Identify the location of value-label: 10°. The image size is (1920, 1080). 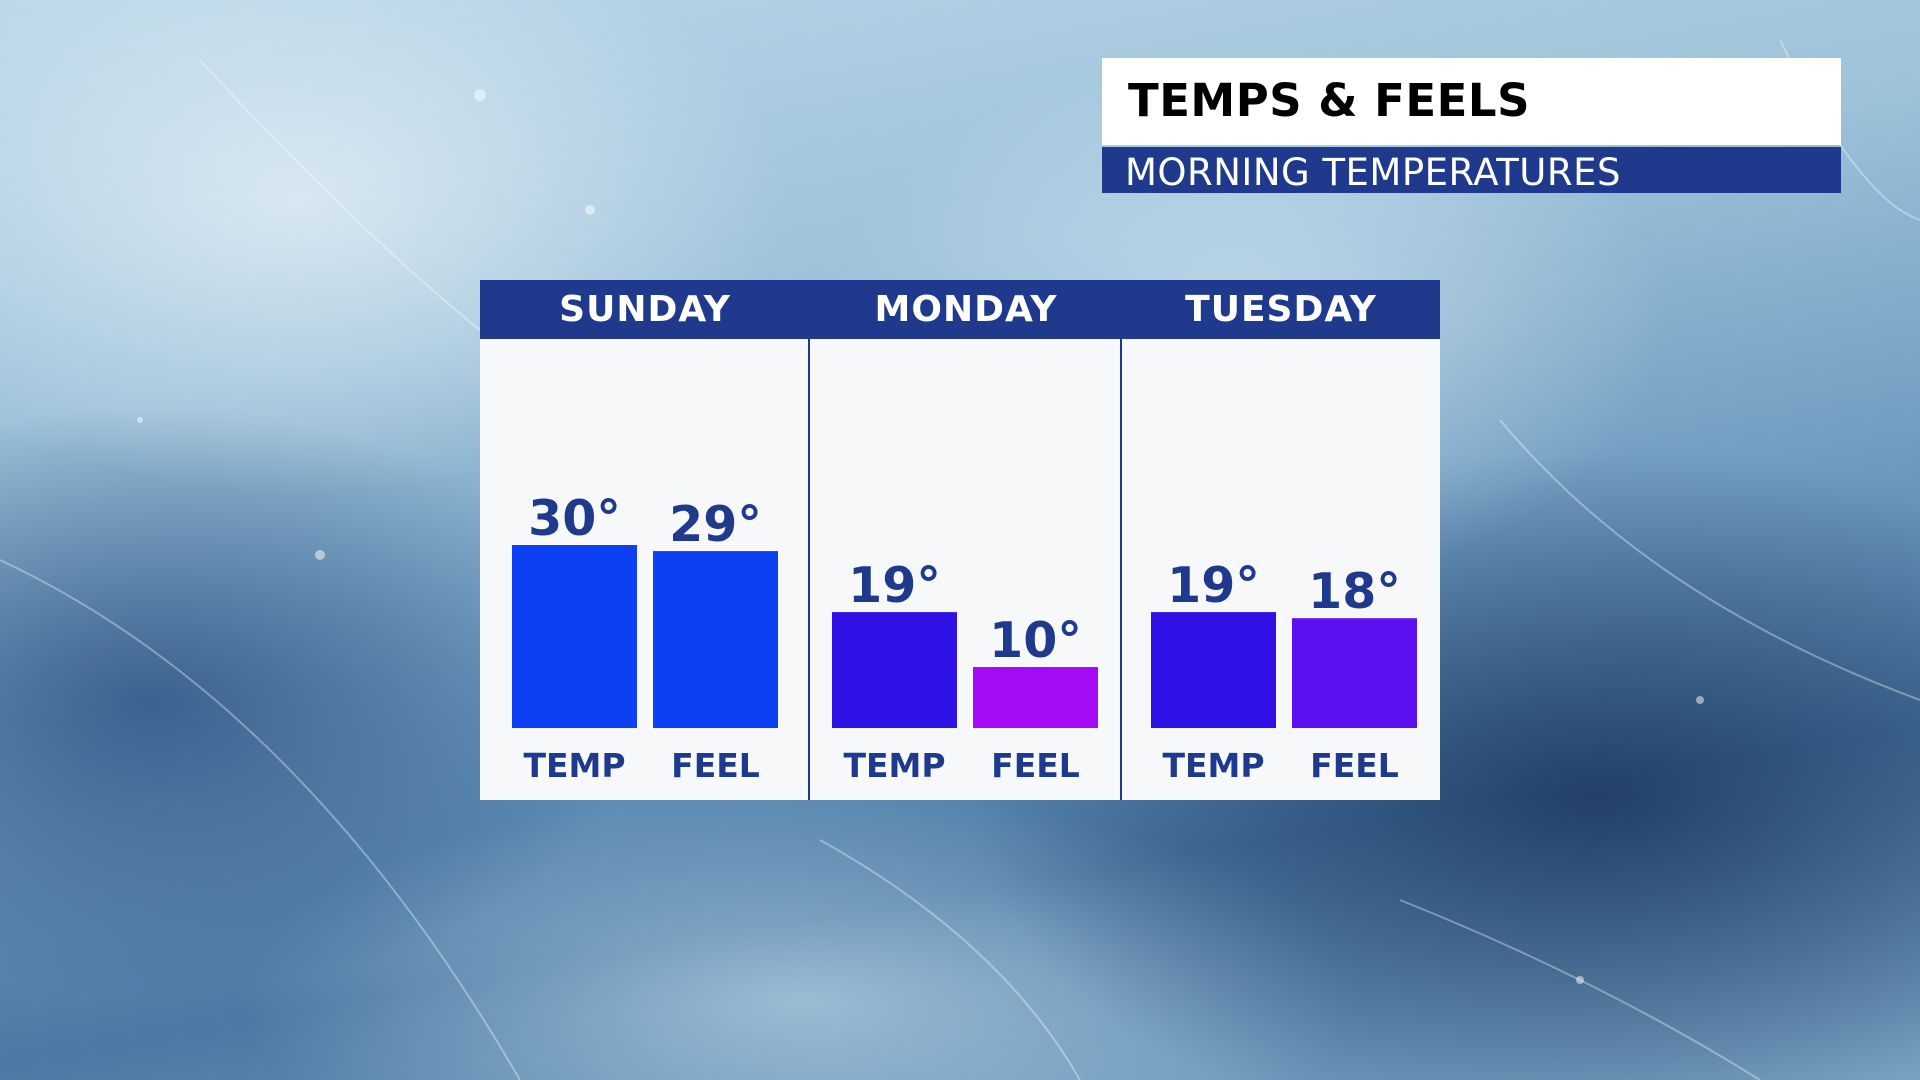
(1035, 640).